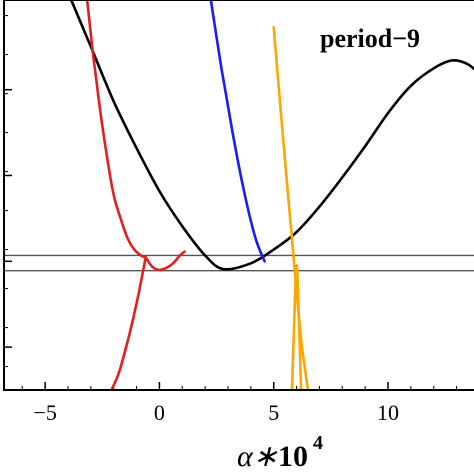 This screenshot has height=474, width=474. I want to click on xlabel-exp-base: 10, so click(293, 456).